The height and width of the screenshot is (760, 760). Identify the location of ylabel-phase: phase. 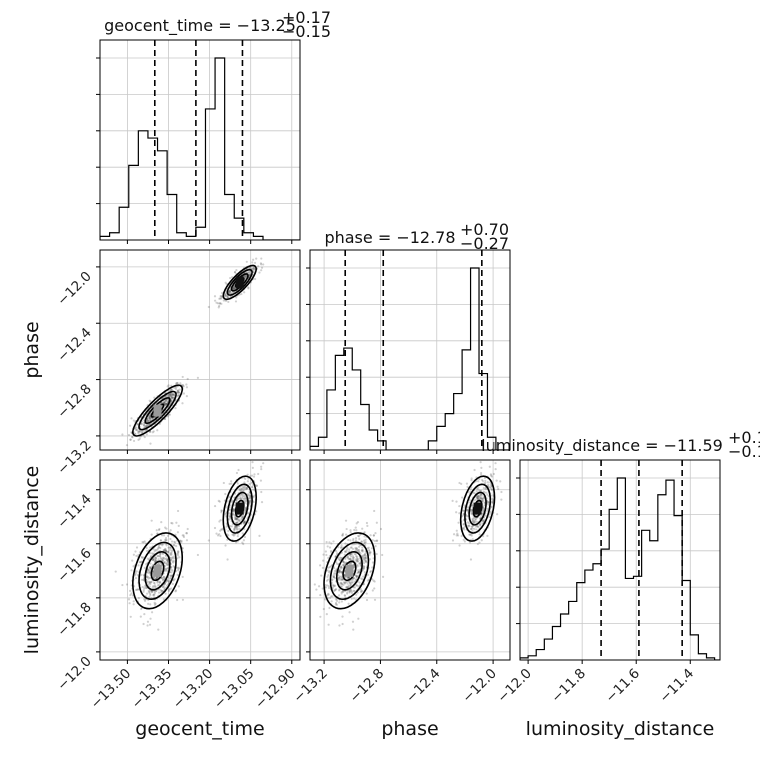
(32, 349).